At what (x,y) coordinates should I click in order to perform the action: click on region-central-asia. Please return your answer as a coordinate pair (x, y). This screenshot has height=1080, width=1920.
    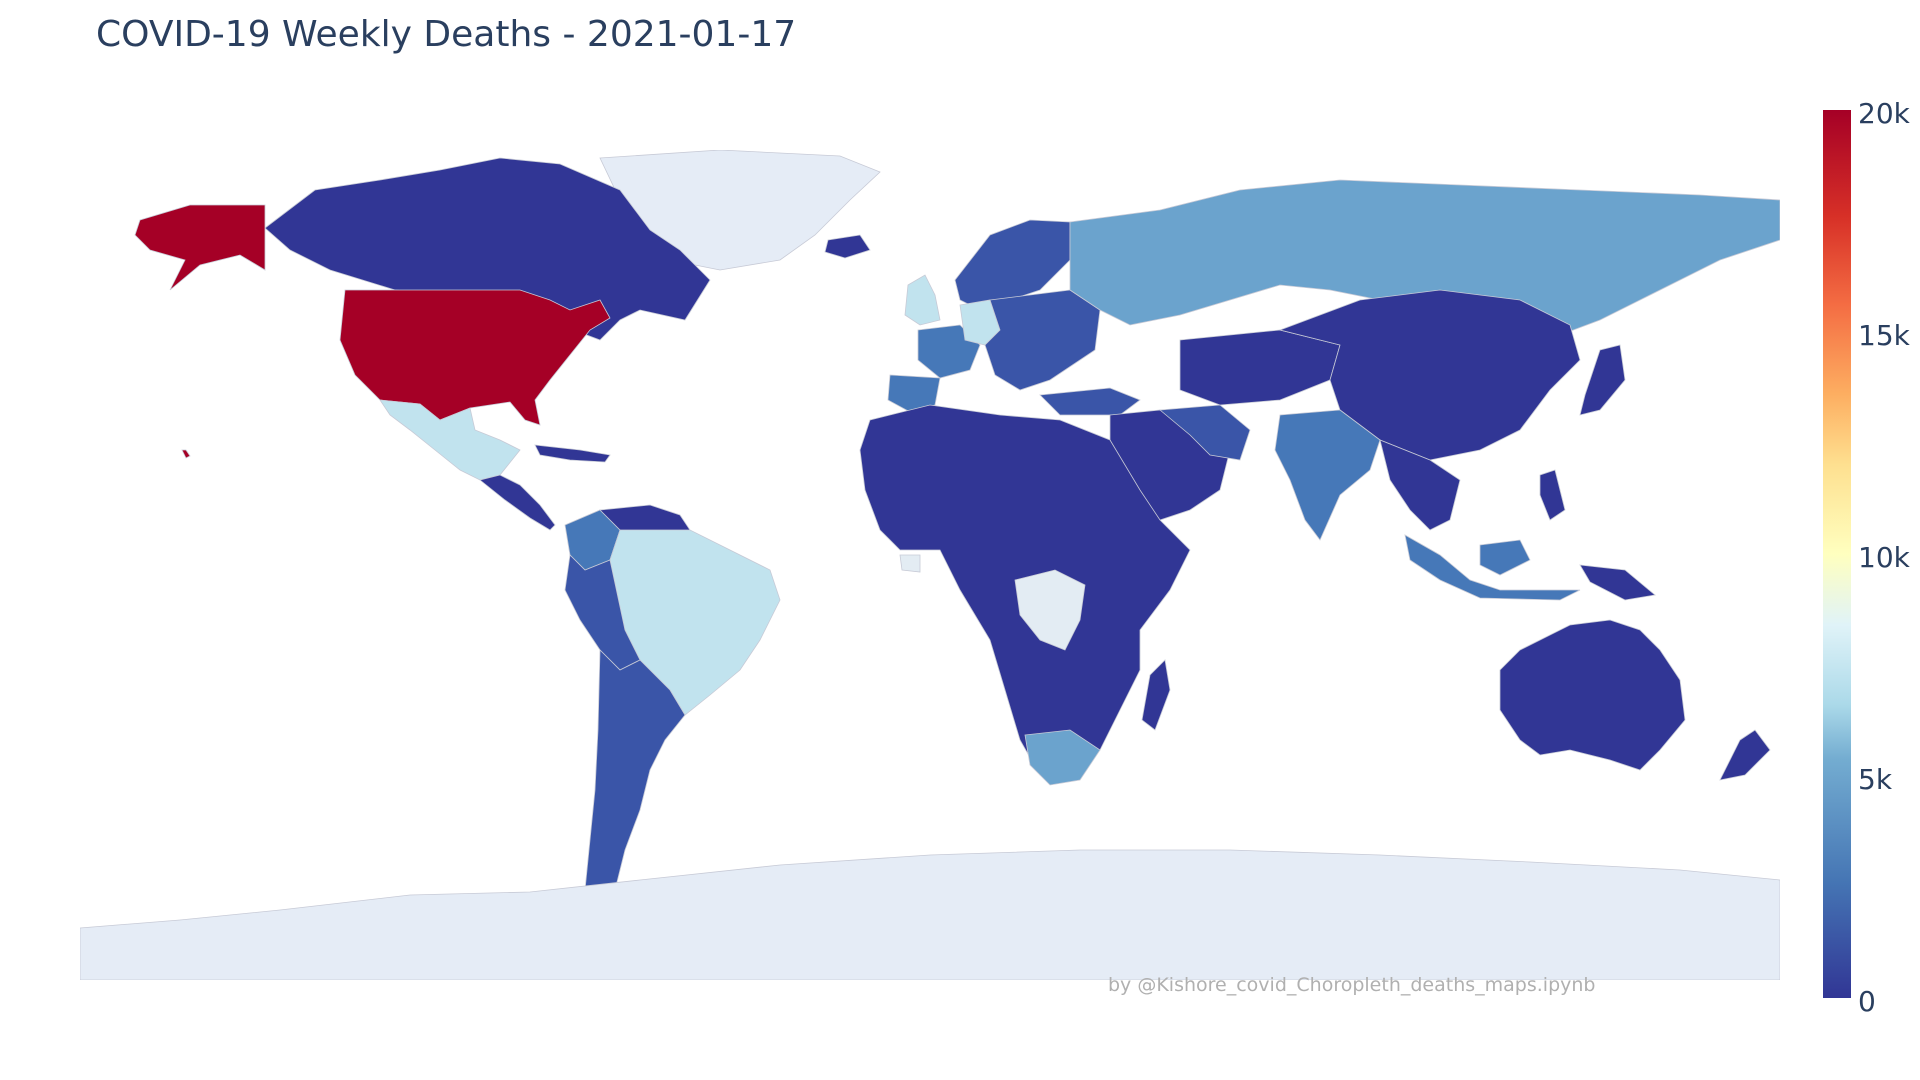
    Looking at the image, I should click on (1260, 367).